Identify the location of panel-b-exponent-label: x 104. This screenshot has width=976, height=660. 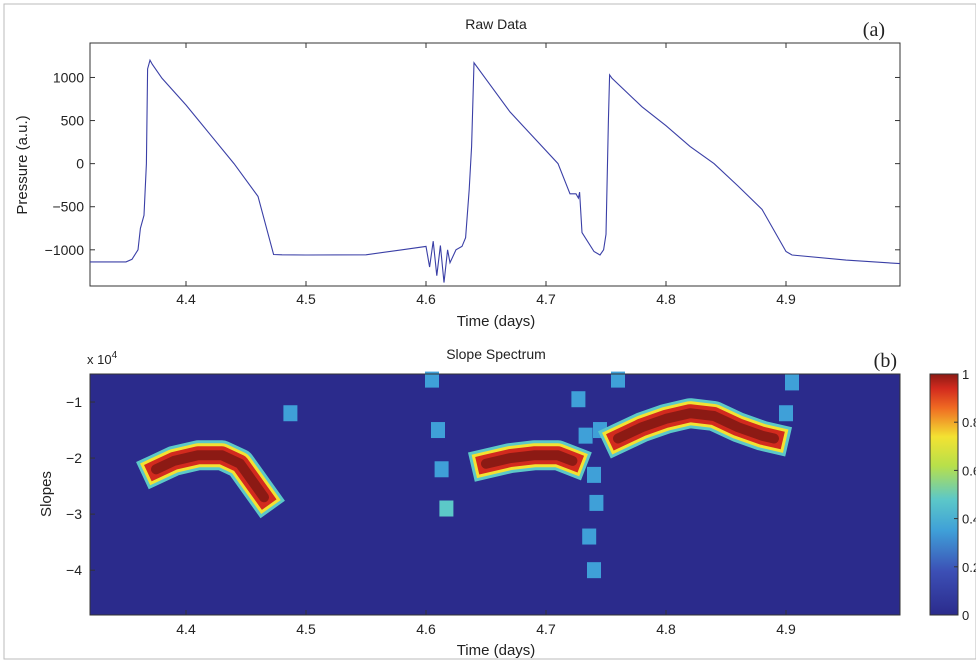
(102, 358).